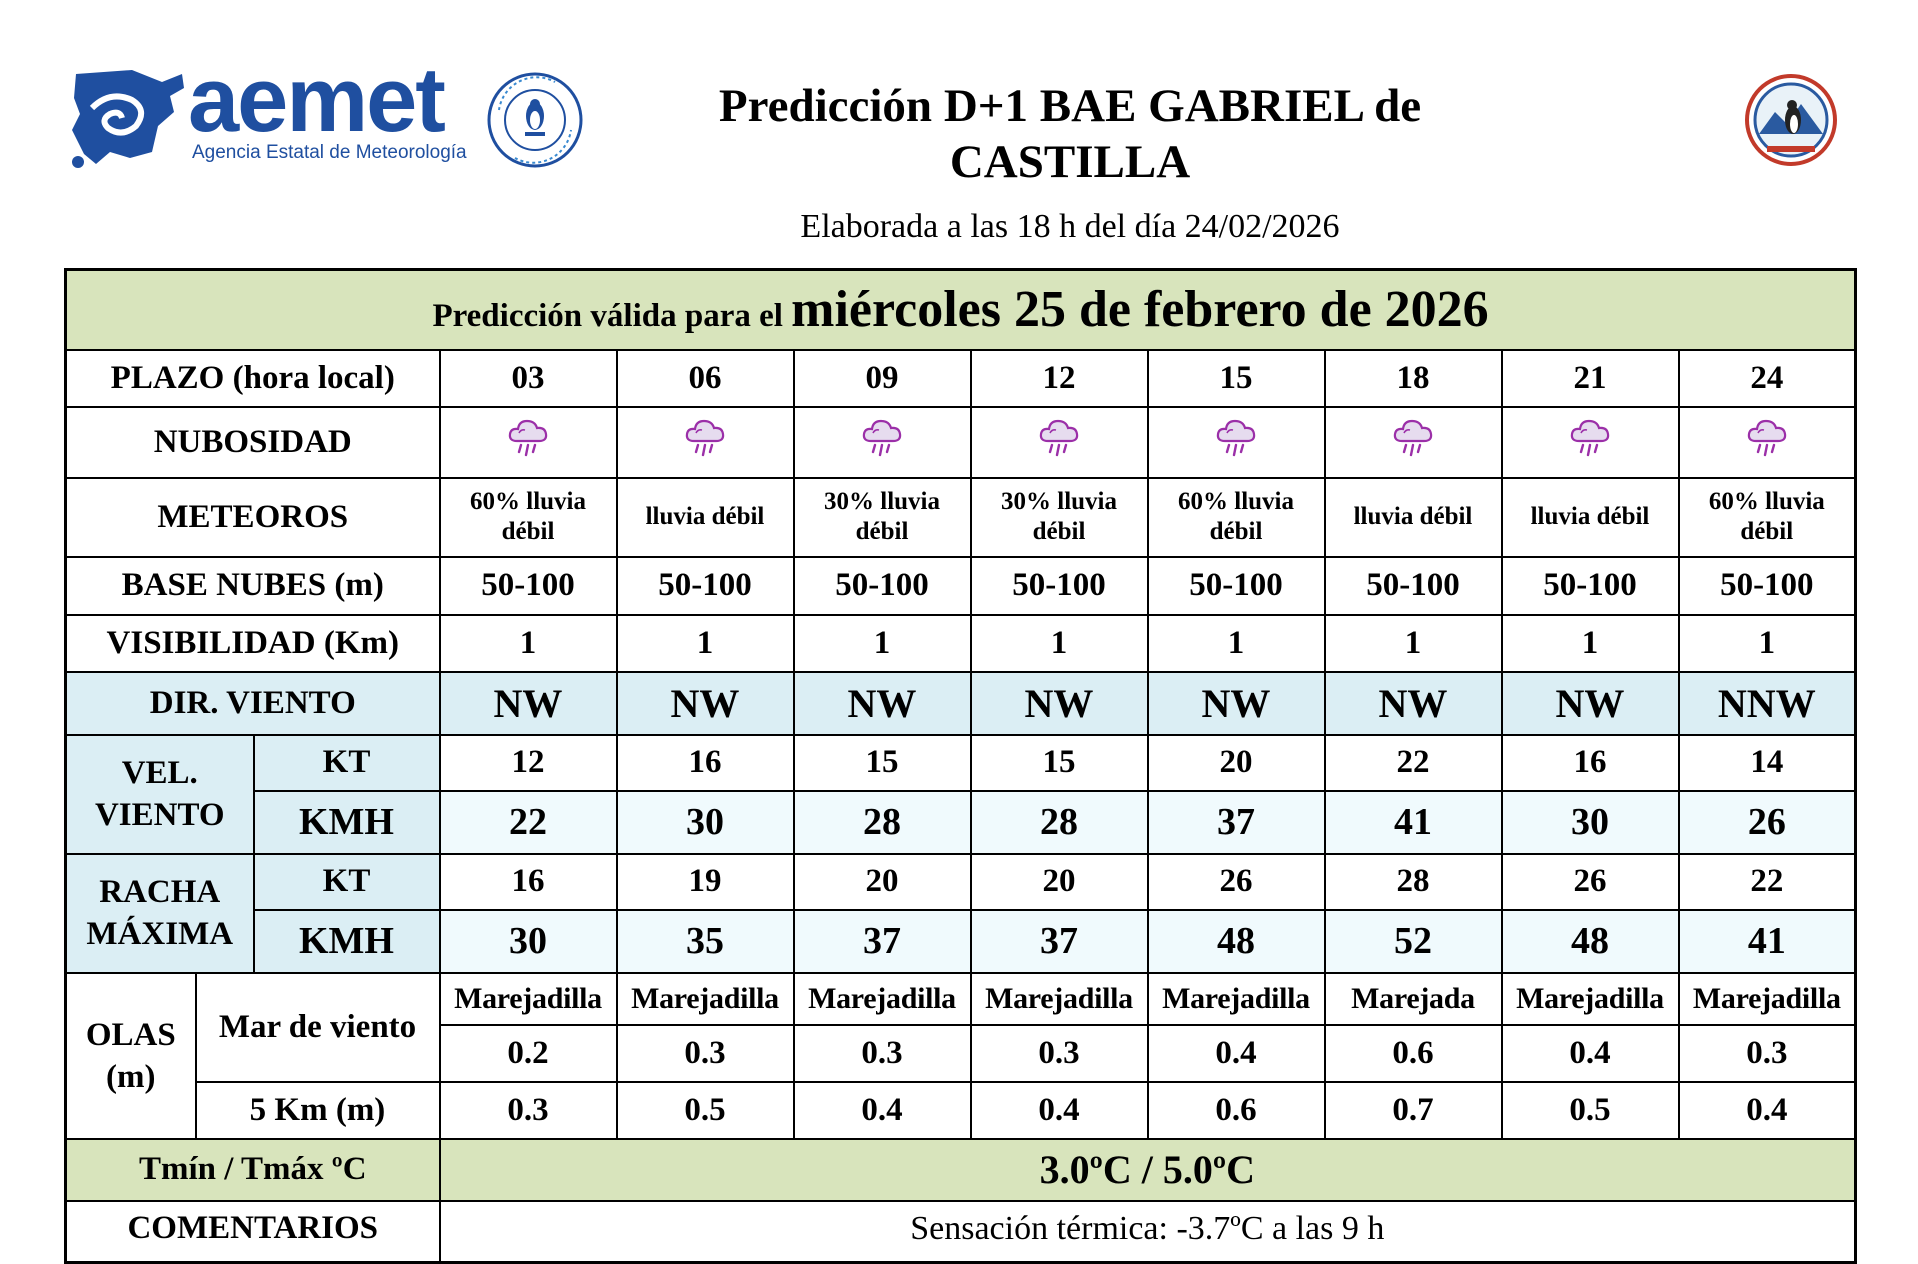  What do you see at coordinates (130, 1055) in the screenshot?
I see `olas-text: OLAS (m)` at bounding box center [130, 1055].